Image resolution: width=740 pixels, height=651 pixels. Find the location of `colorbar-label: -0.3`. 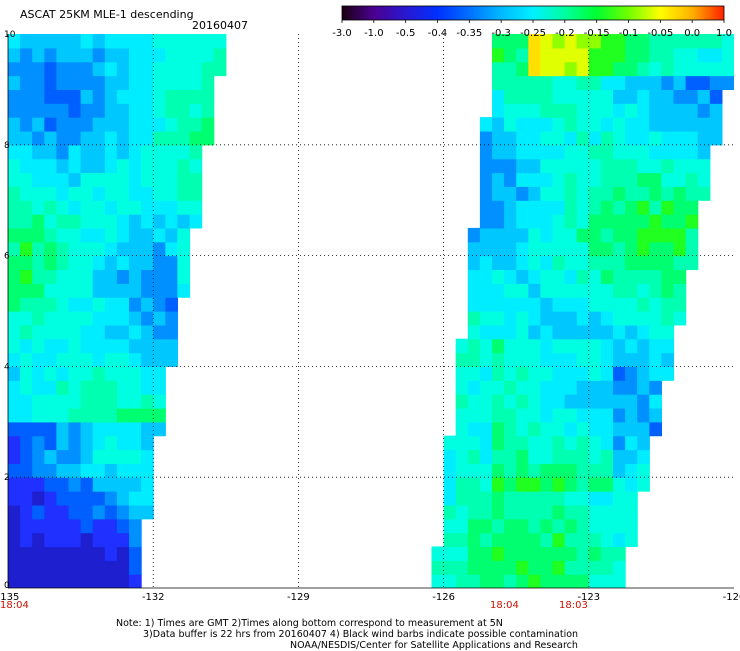

colorbar-label: -0.3 is located at coordinates (501, 33).